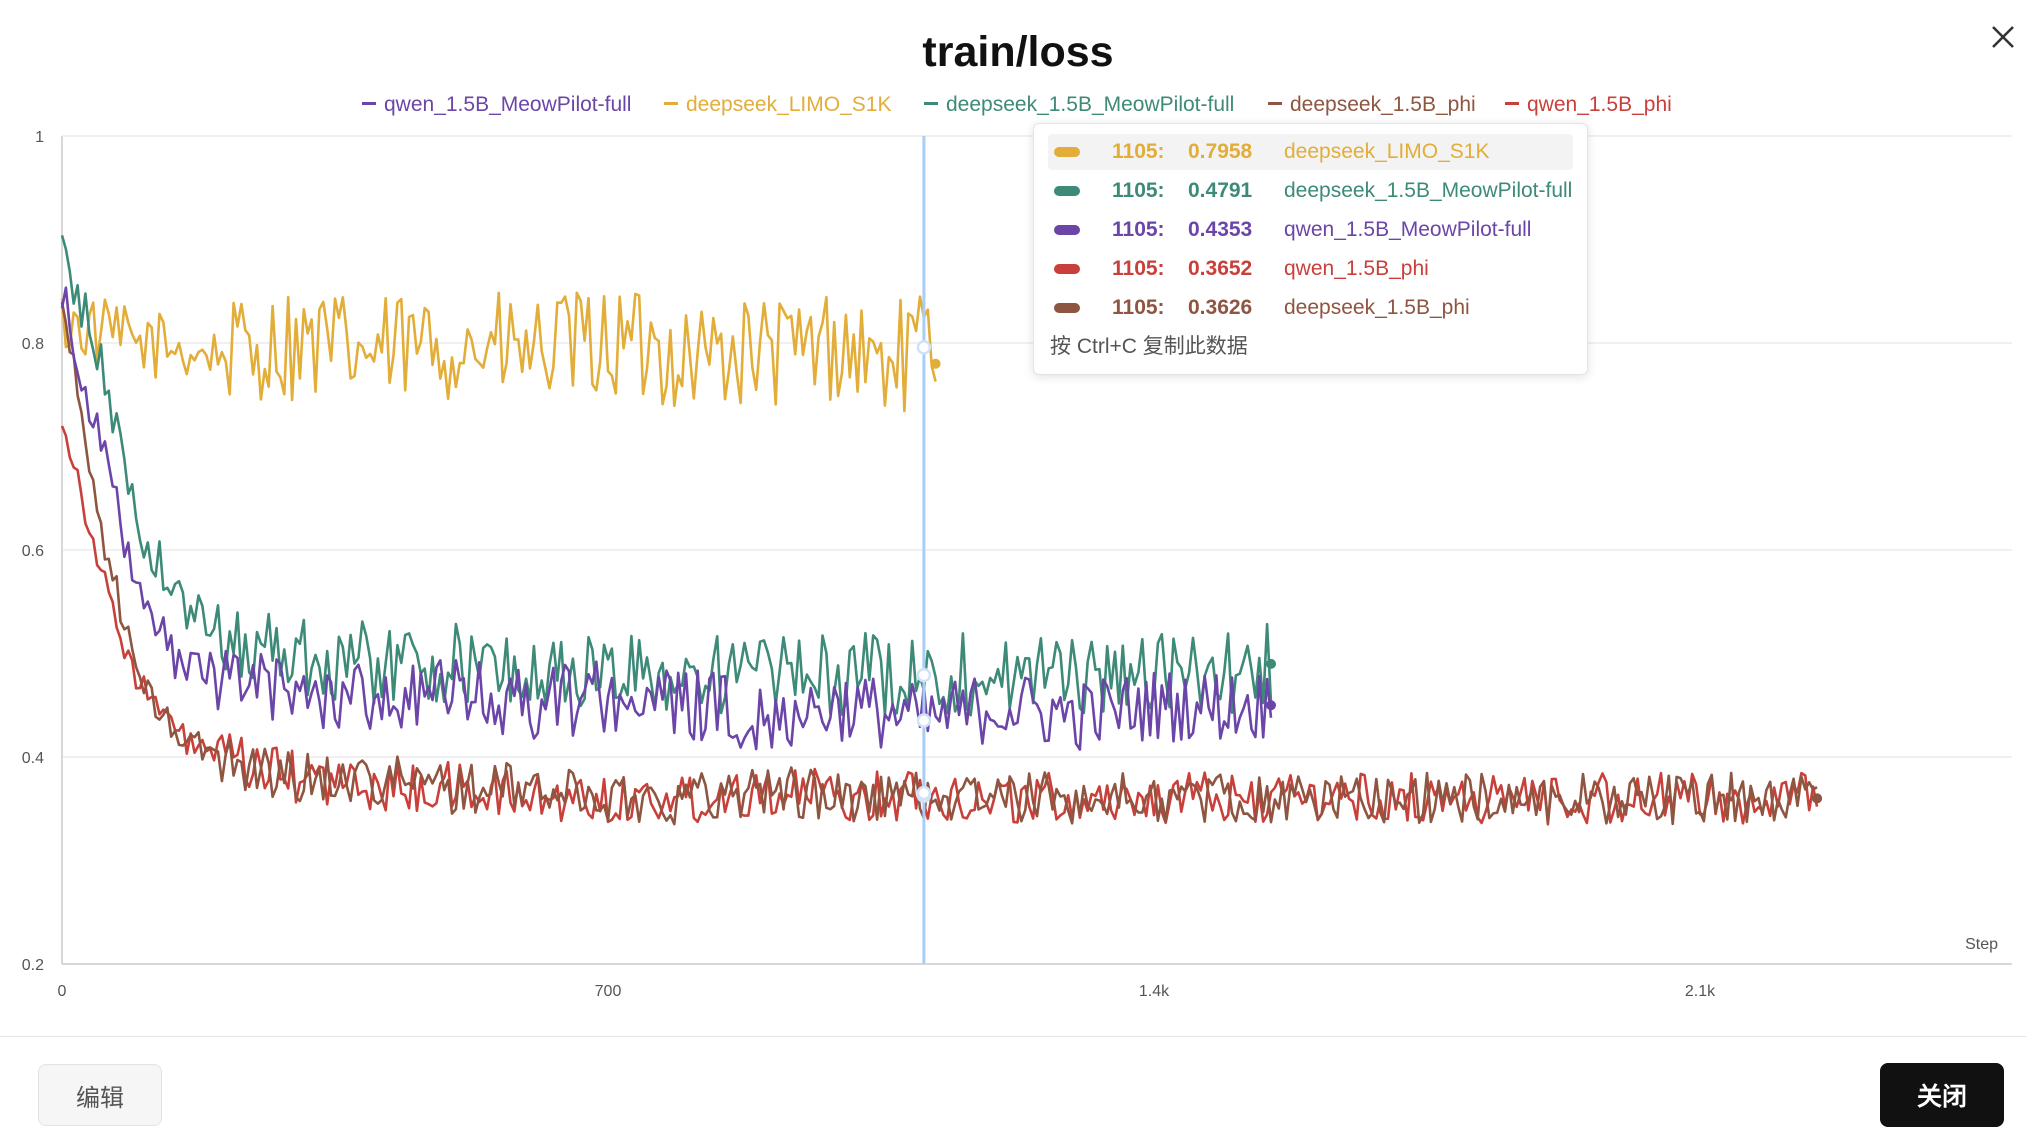 This screenshot has height=1141, width=2026. What do you see at coordinates (39, 137) in the screenshot?
I see `y-tick-label: 1` at bounding box center [39, 137].